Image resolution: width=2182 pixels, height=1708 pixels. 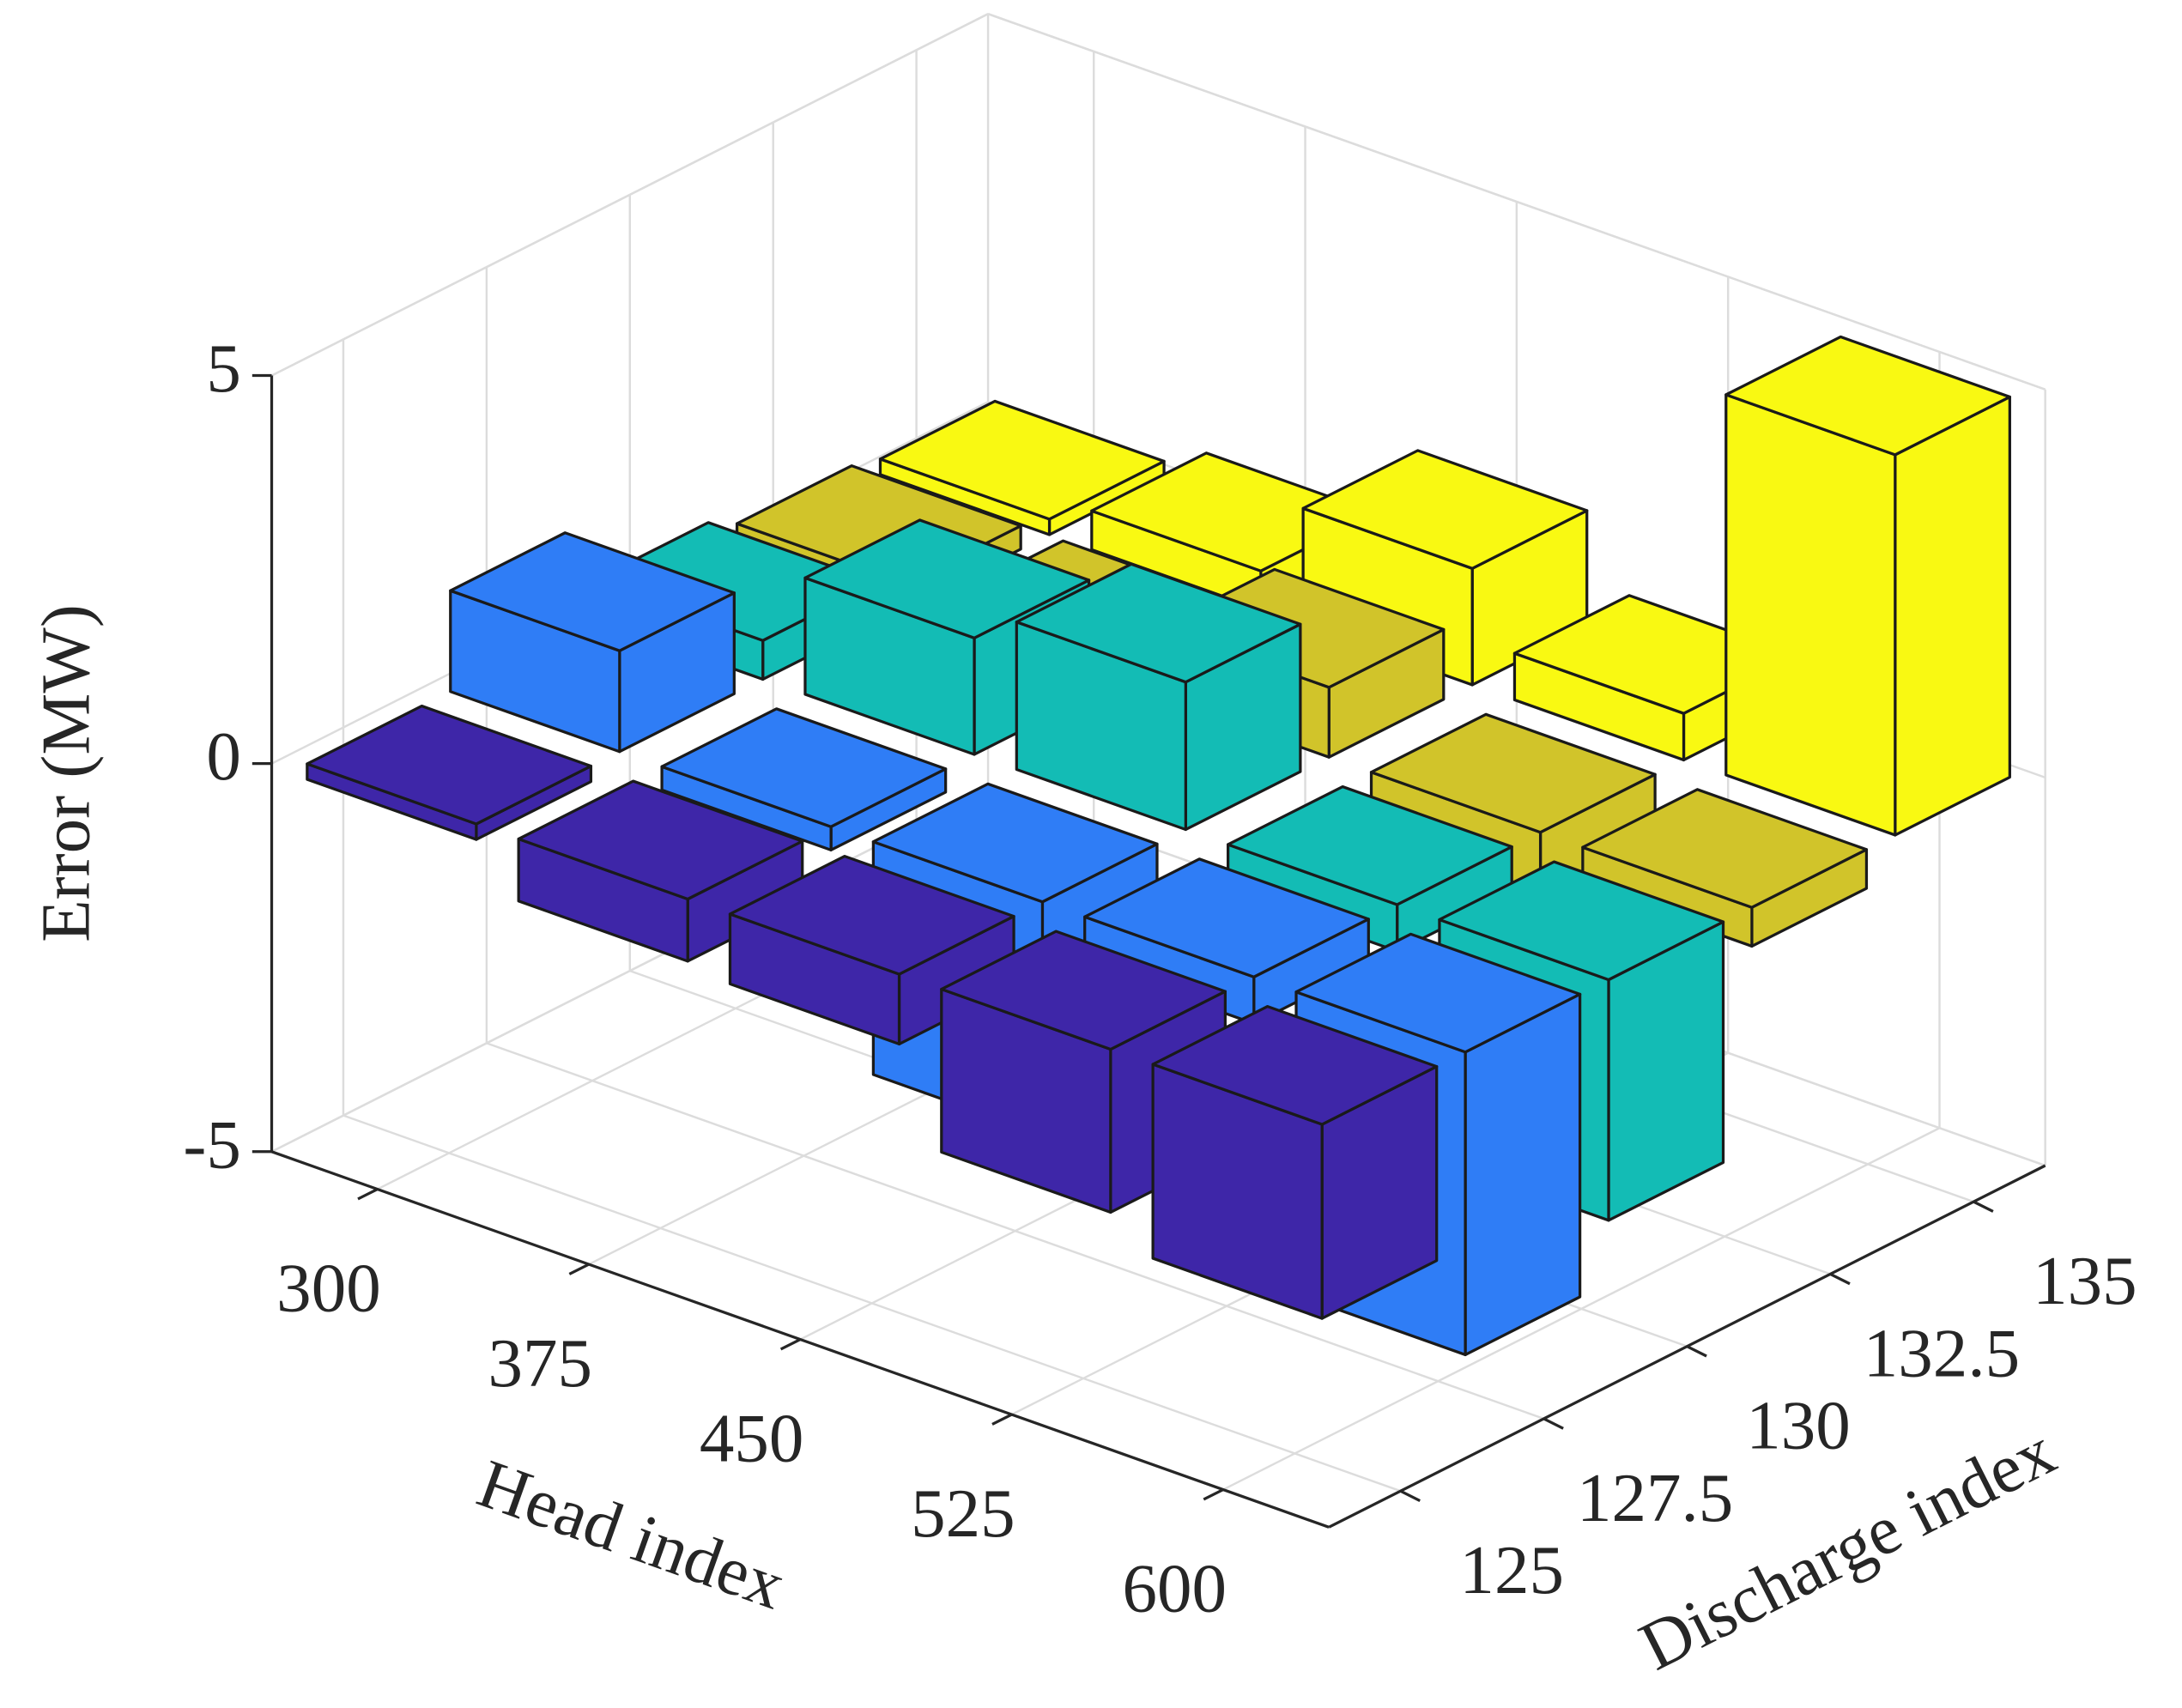 I want to click on y-tick-label: 132.5, so click(x=1942, y=1352).